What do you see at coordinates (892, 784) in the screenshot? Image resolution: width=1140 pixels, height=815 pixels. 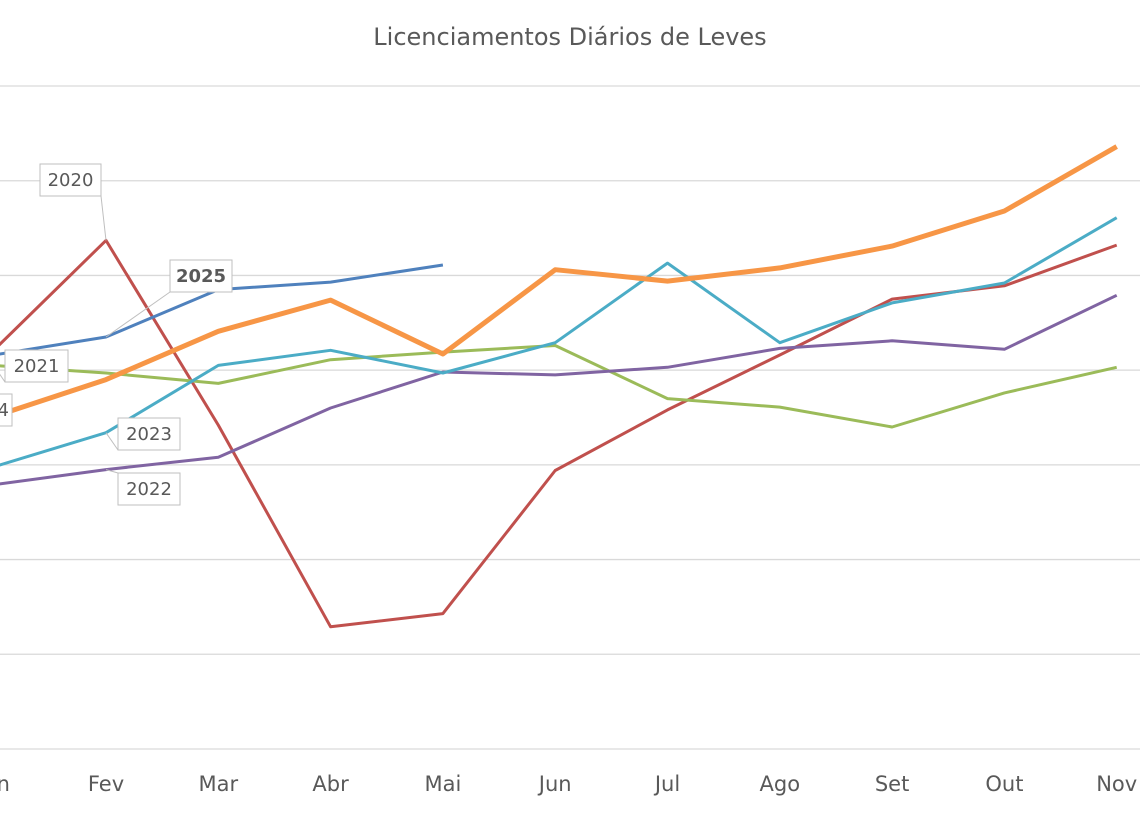 I see `x-tick-label: Set` at bounding box center [892, 784].